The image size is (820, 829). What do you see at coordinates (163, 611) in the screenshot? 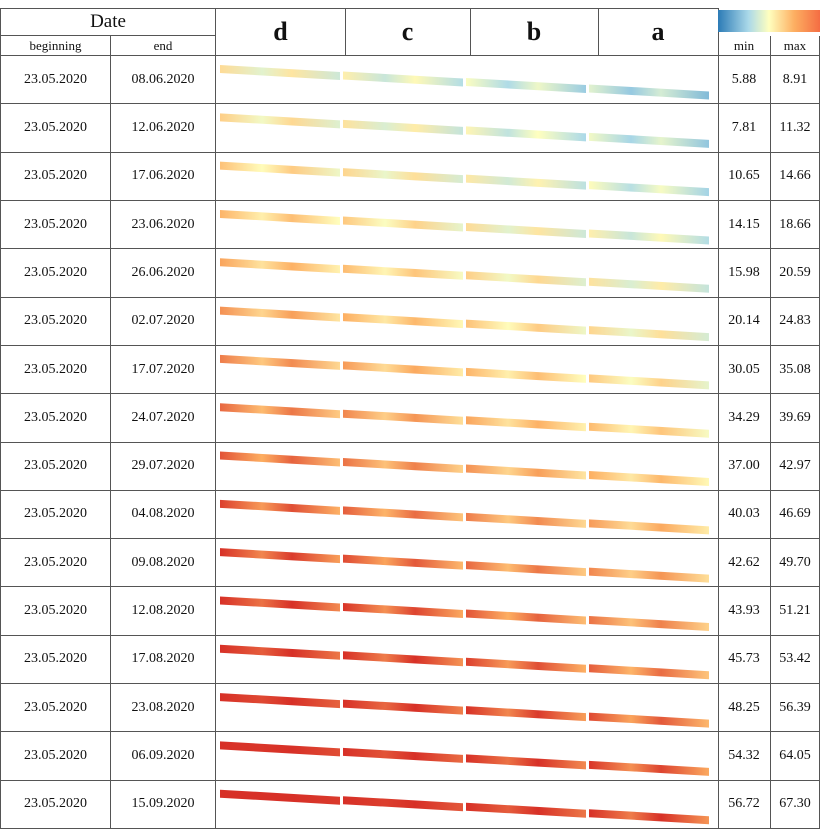
I see `end-cell: 12.08.2020` at bounding box center [163, 611].